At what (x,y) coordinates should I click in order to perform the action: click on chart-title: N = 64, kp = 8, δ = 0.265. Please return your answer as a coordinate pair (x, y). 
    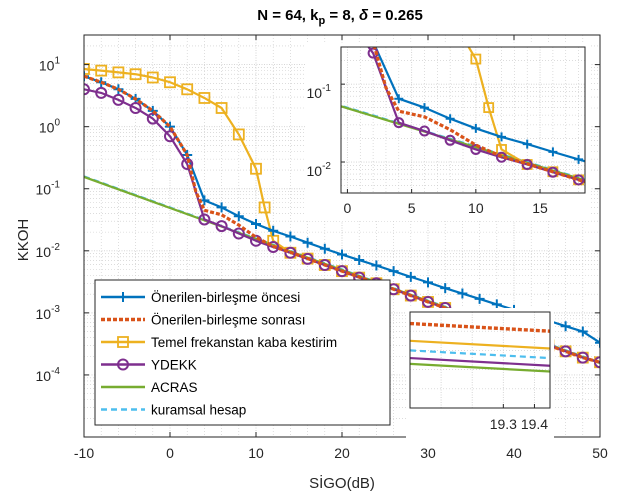
    Looking at the image, I should click on (340, 17).